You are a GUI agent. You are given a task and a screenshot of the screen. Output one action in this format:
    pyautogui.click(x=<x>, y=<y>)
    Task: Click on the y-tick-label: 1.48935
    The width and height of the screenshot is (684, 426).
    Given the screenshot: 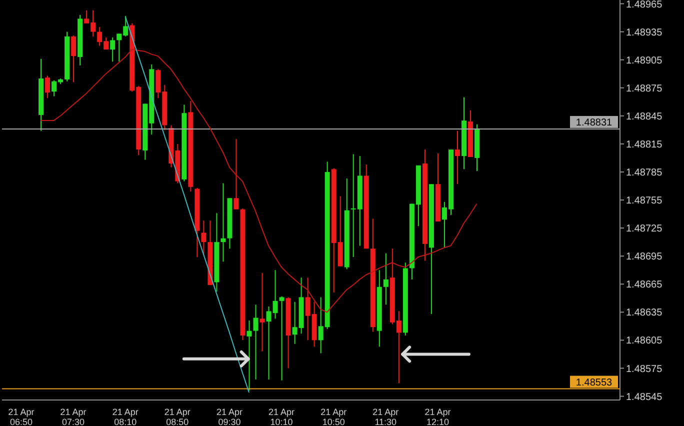 What is the action you would take?
    pyautogui.click(x=644, y=32)
    